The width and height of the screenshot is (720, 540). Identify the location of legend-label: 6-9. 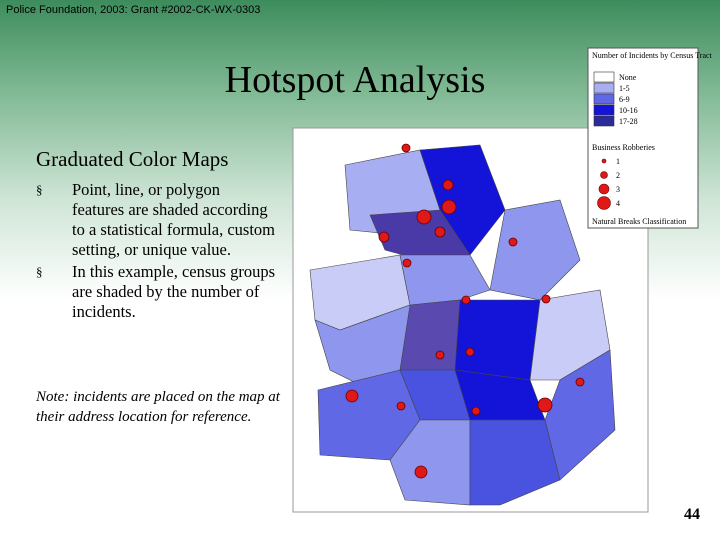
(624, 99).